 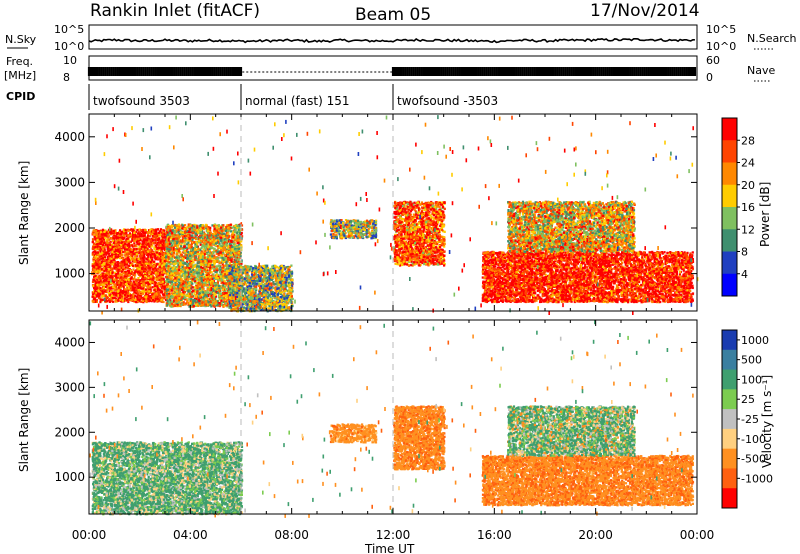 I want to click on nsky-ymin: 10^0, so click(x=69, y=46).